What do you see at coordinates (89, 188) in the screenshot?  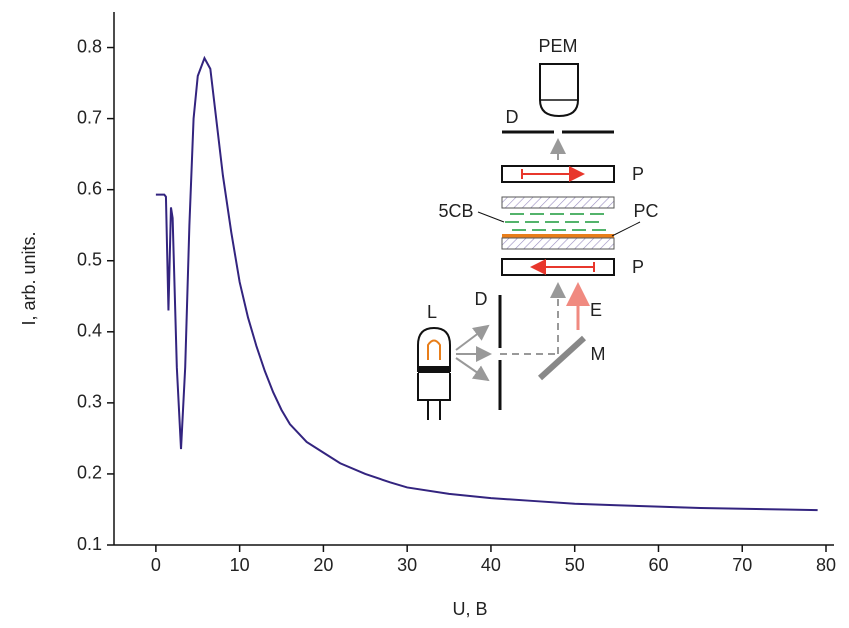 I see `y-tick-label: 0.6` at bounding box center [89, 188].